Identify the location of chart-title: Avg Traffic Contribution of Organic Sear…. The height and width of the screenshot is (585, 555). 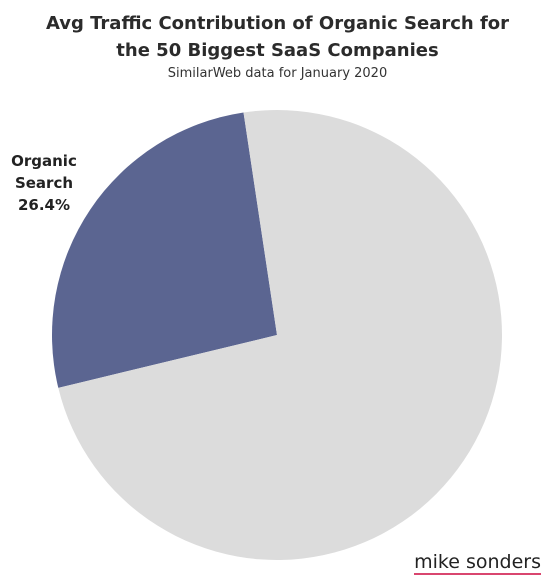
(277, 37).